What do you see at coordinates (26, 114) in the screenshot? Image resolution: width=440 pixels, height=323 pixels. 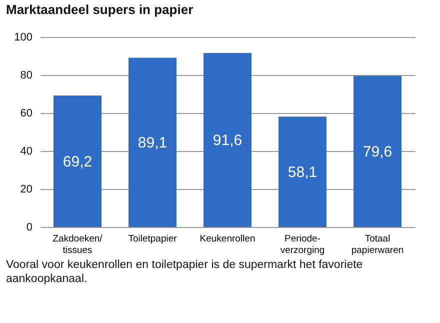 I see `y-tick-label: 60` at bounding box center [26, 114].